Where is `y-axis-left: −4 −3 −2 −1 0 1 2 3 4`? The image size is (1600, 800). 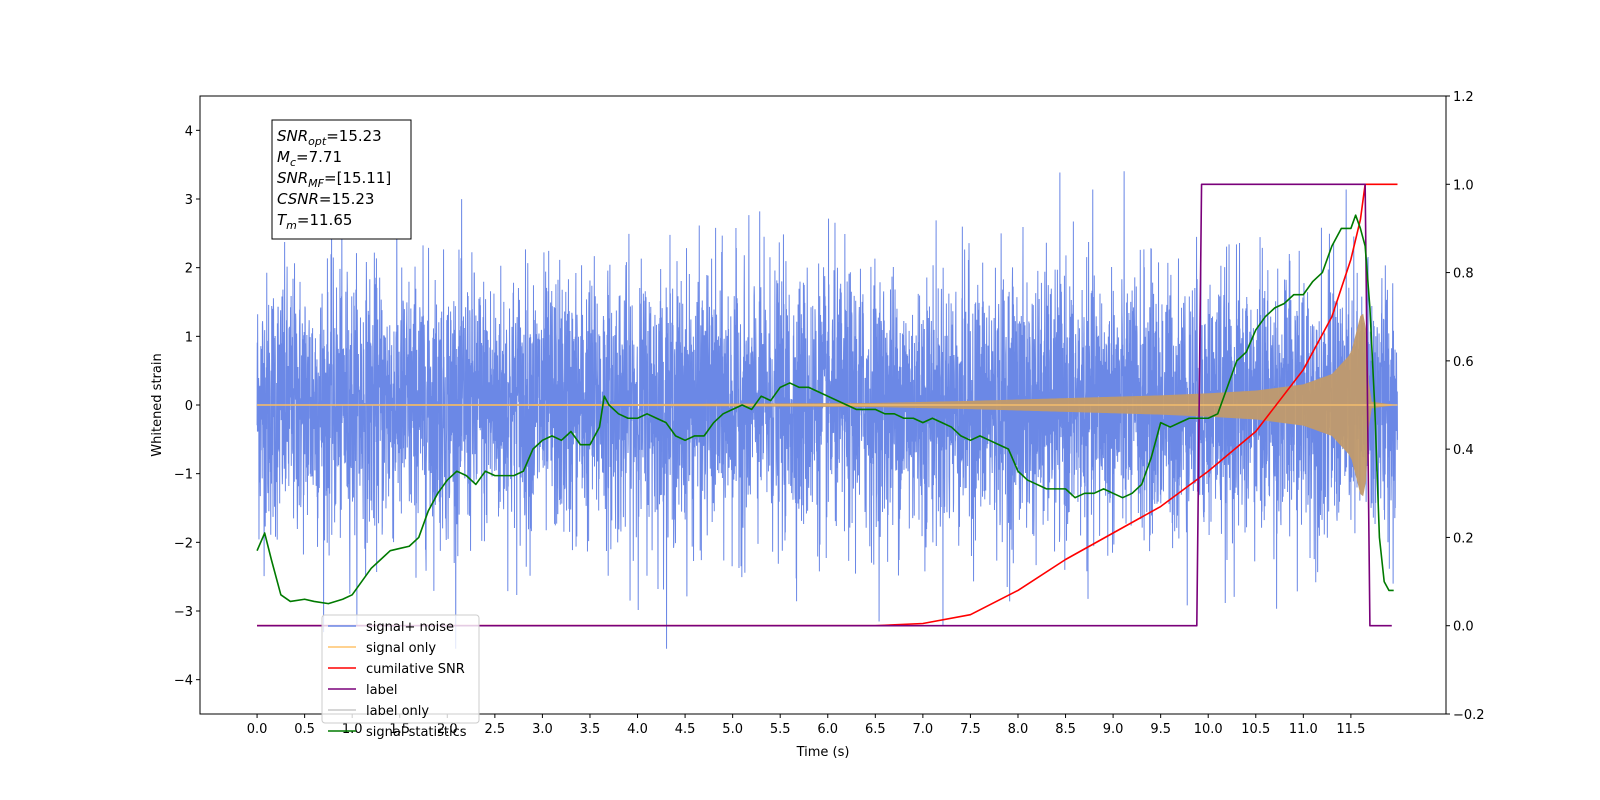
y-axis-left: −4 −3 −2 −1 0 1 2 3 4 is located at coordinates (187, 406).